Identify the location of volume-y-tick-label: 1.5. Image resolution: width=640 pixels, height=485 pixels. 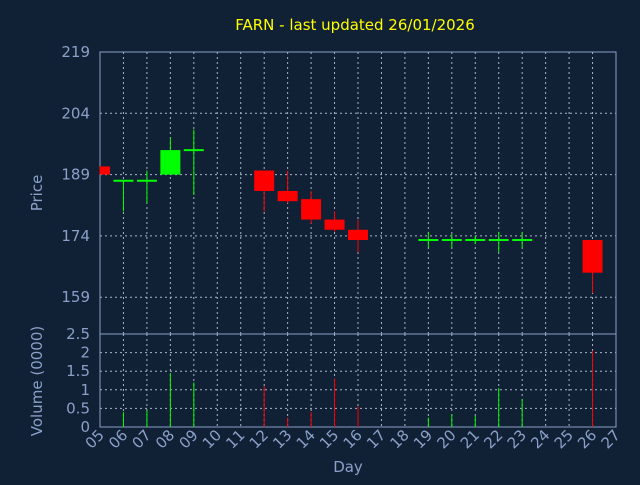
(78, 371).